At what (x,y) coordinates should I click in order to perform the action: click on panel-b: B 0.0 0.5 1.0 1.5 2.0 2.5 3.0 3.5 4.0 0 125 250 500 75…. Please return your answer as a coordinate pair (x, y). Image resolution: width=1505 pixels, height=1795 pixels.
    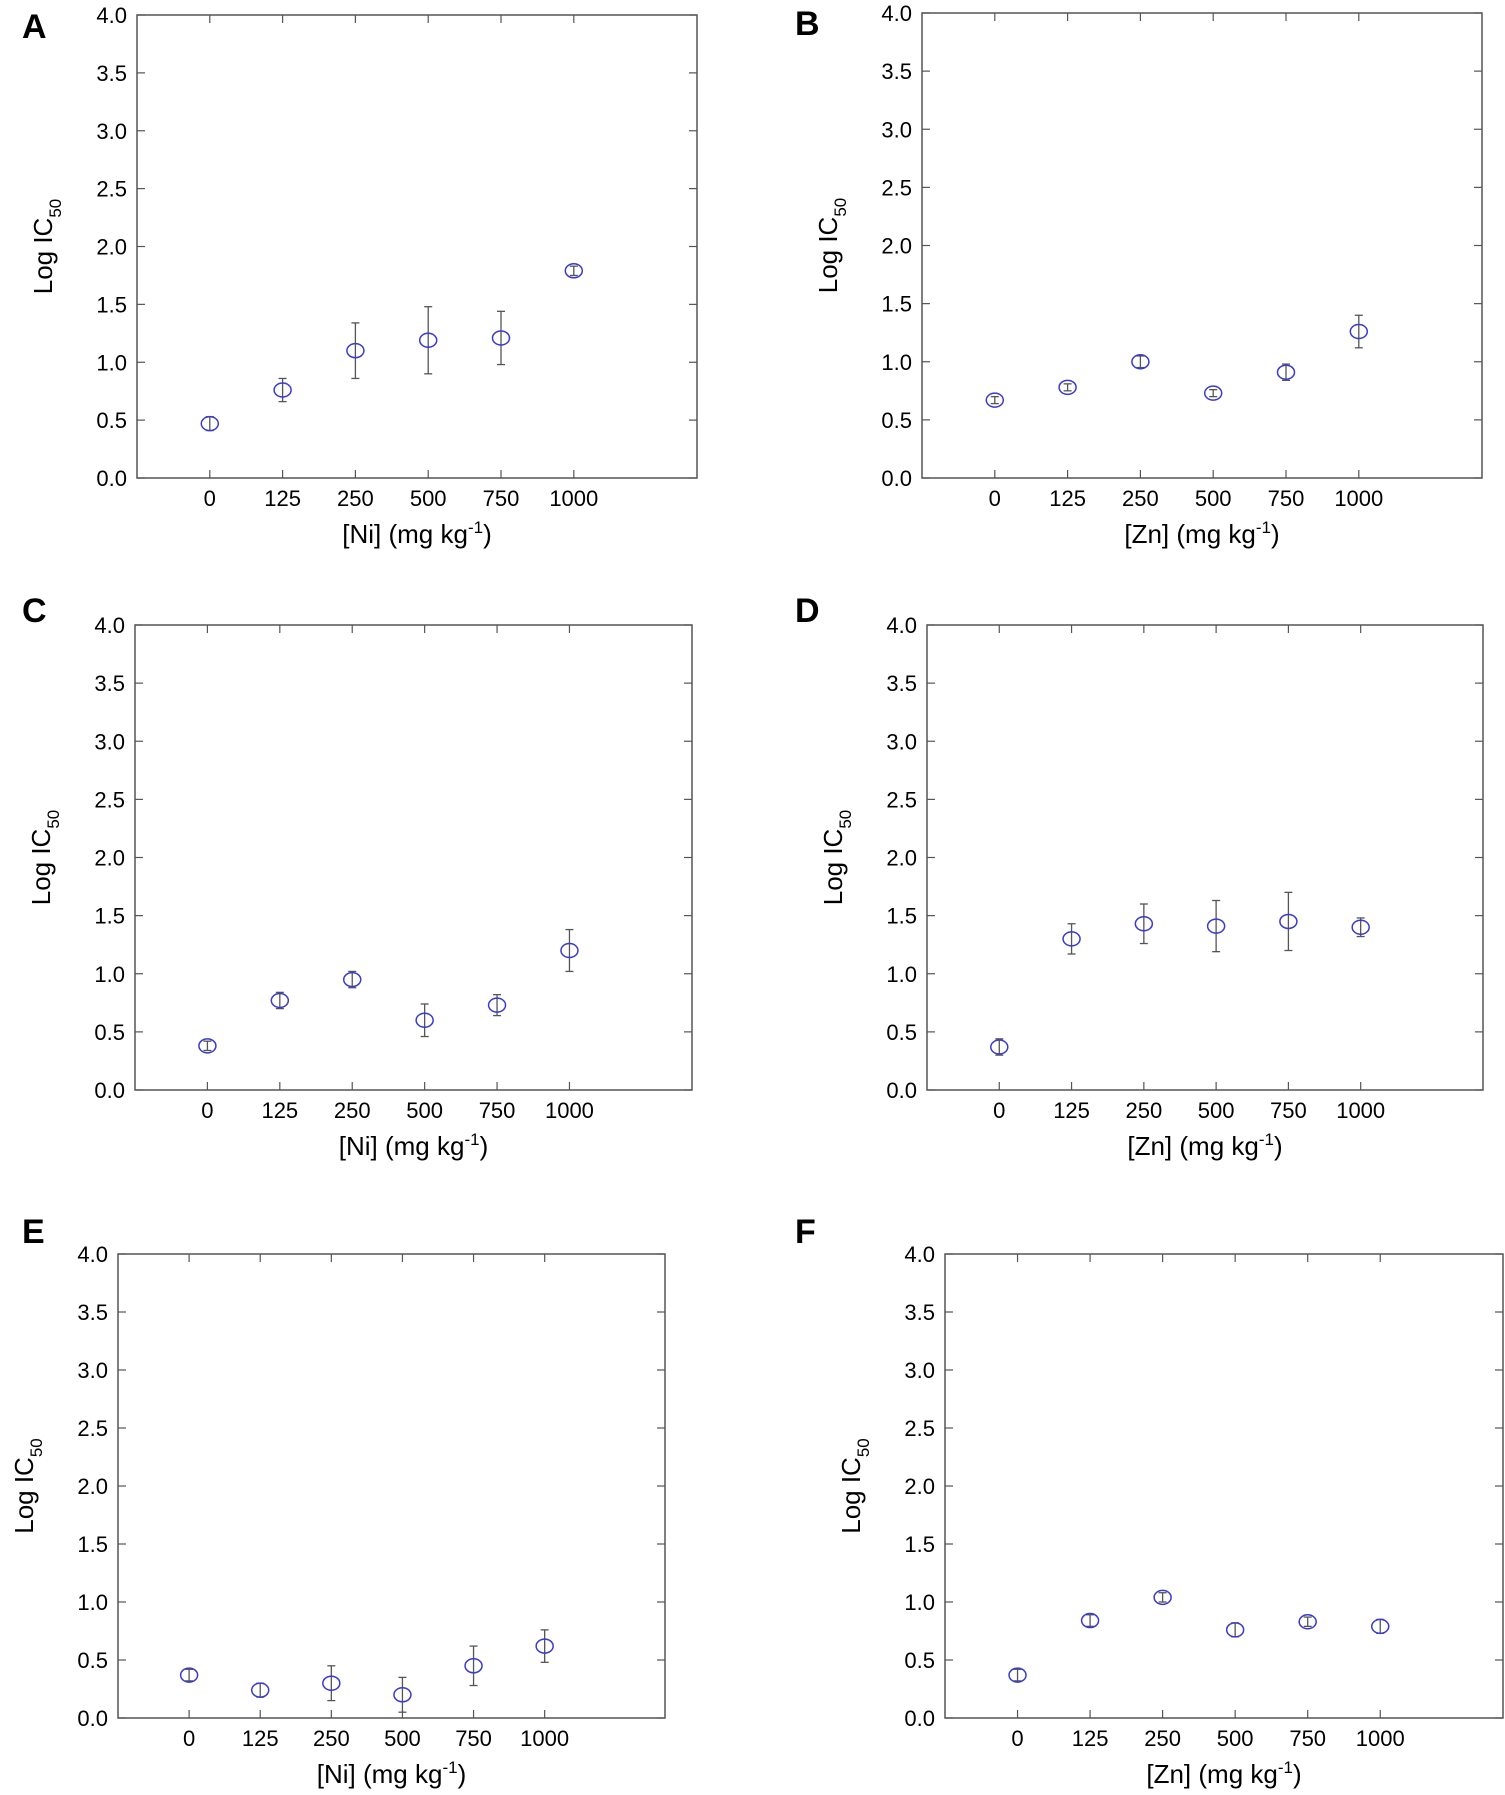
    Looking at the image, I should click on (1139, 275).